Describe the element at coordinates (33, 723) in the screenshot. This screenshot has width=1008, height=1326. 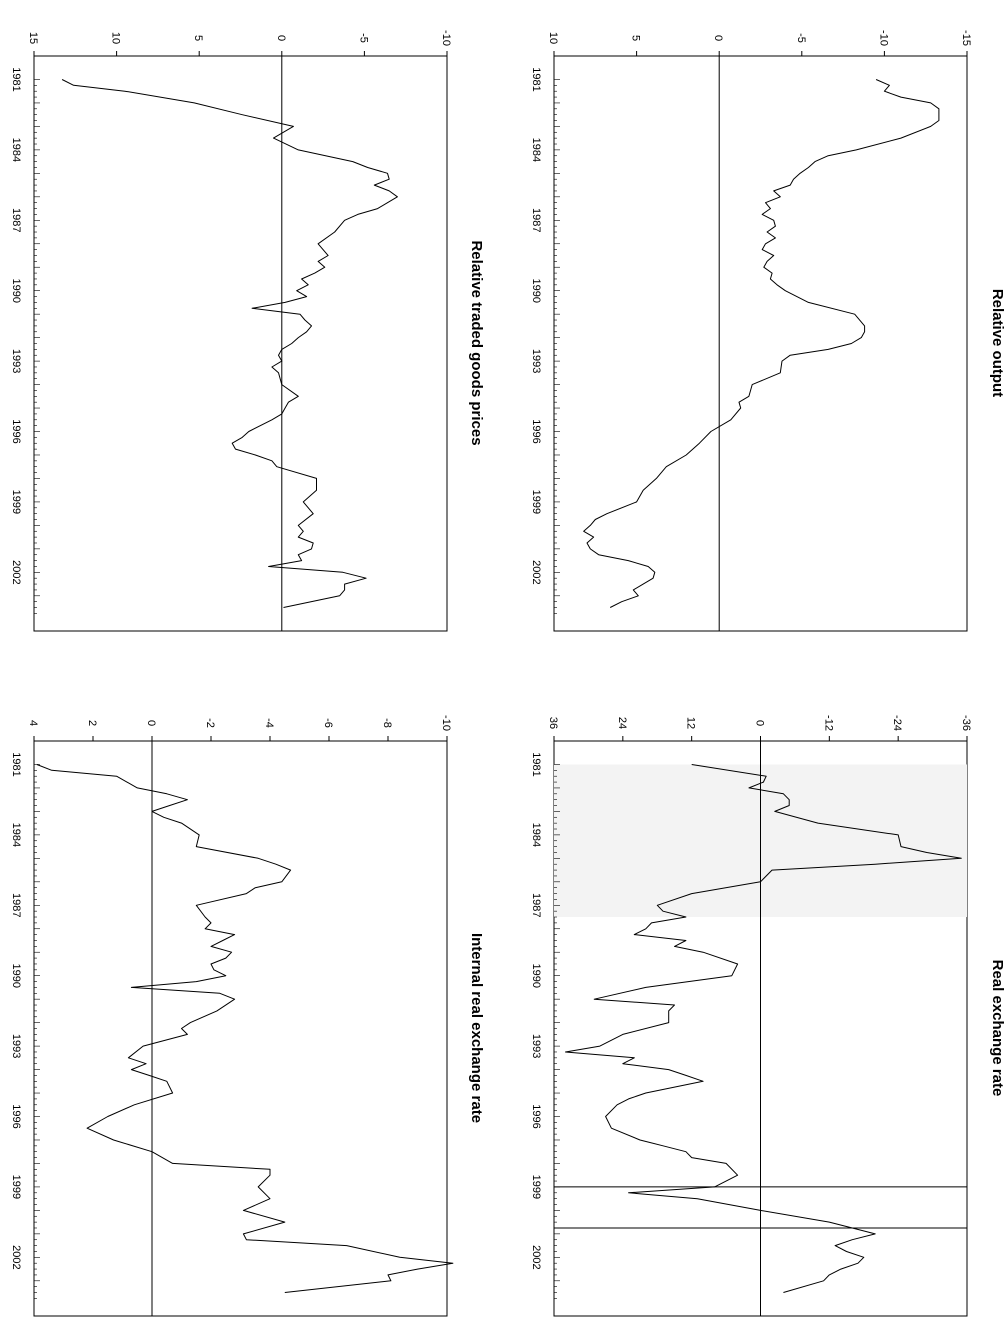
I see `y-tick-label: 4` at that location.